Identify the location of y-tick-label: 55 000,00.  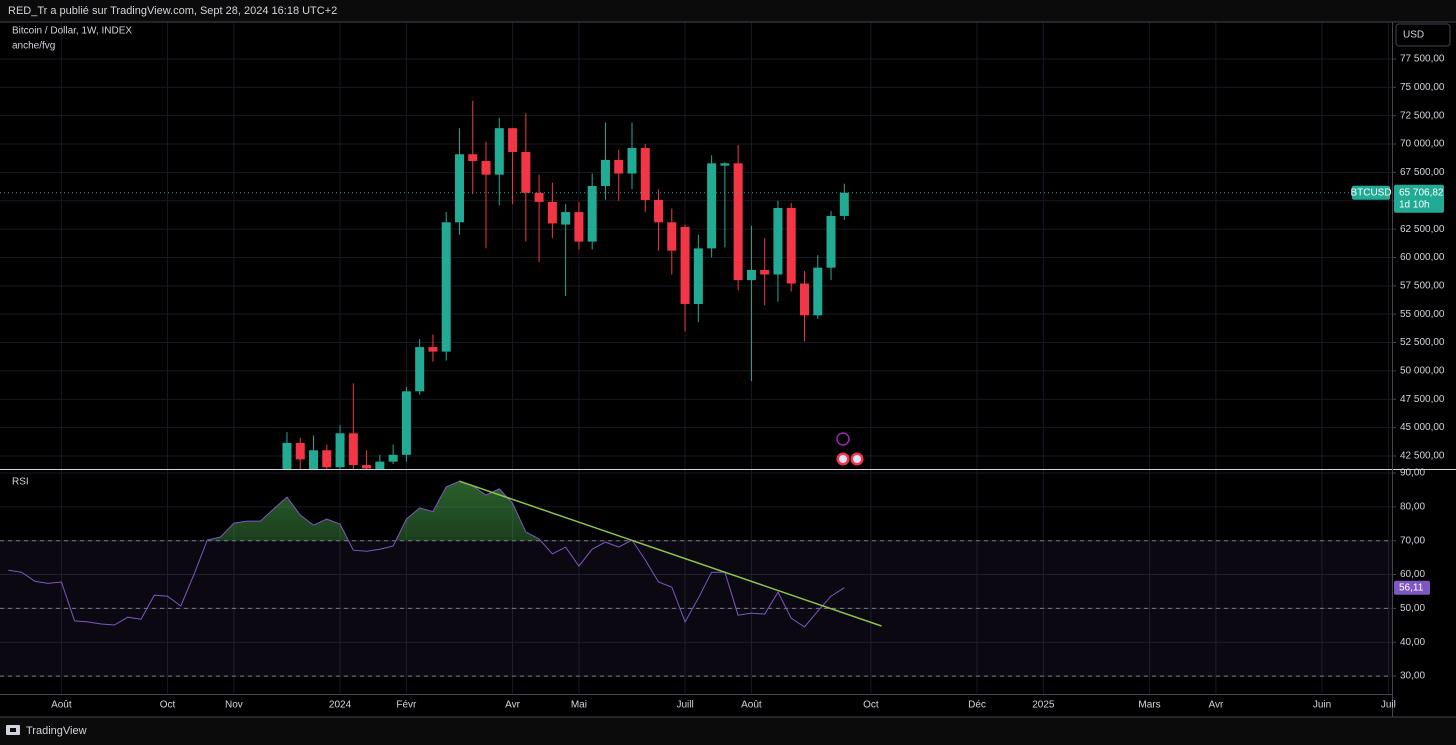
(1422, 314).